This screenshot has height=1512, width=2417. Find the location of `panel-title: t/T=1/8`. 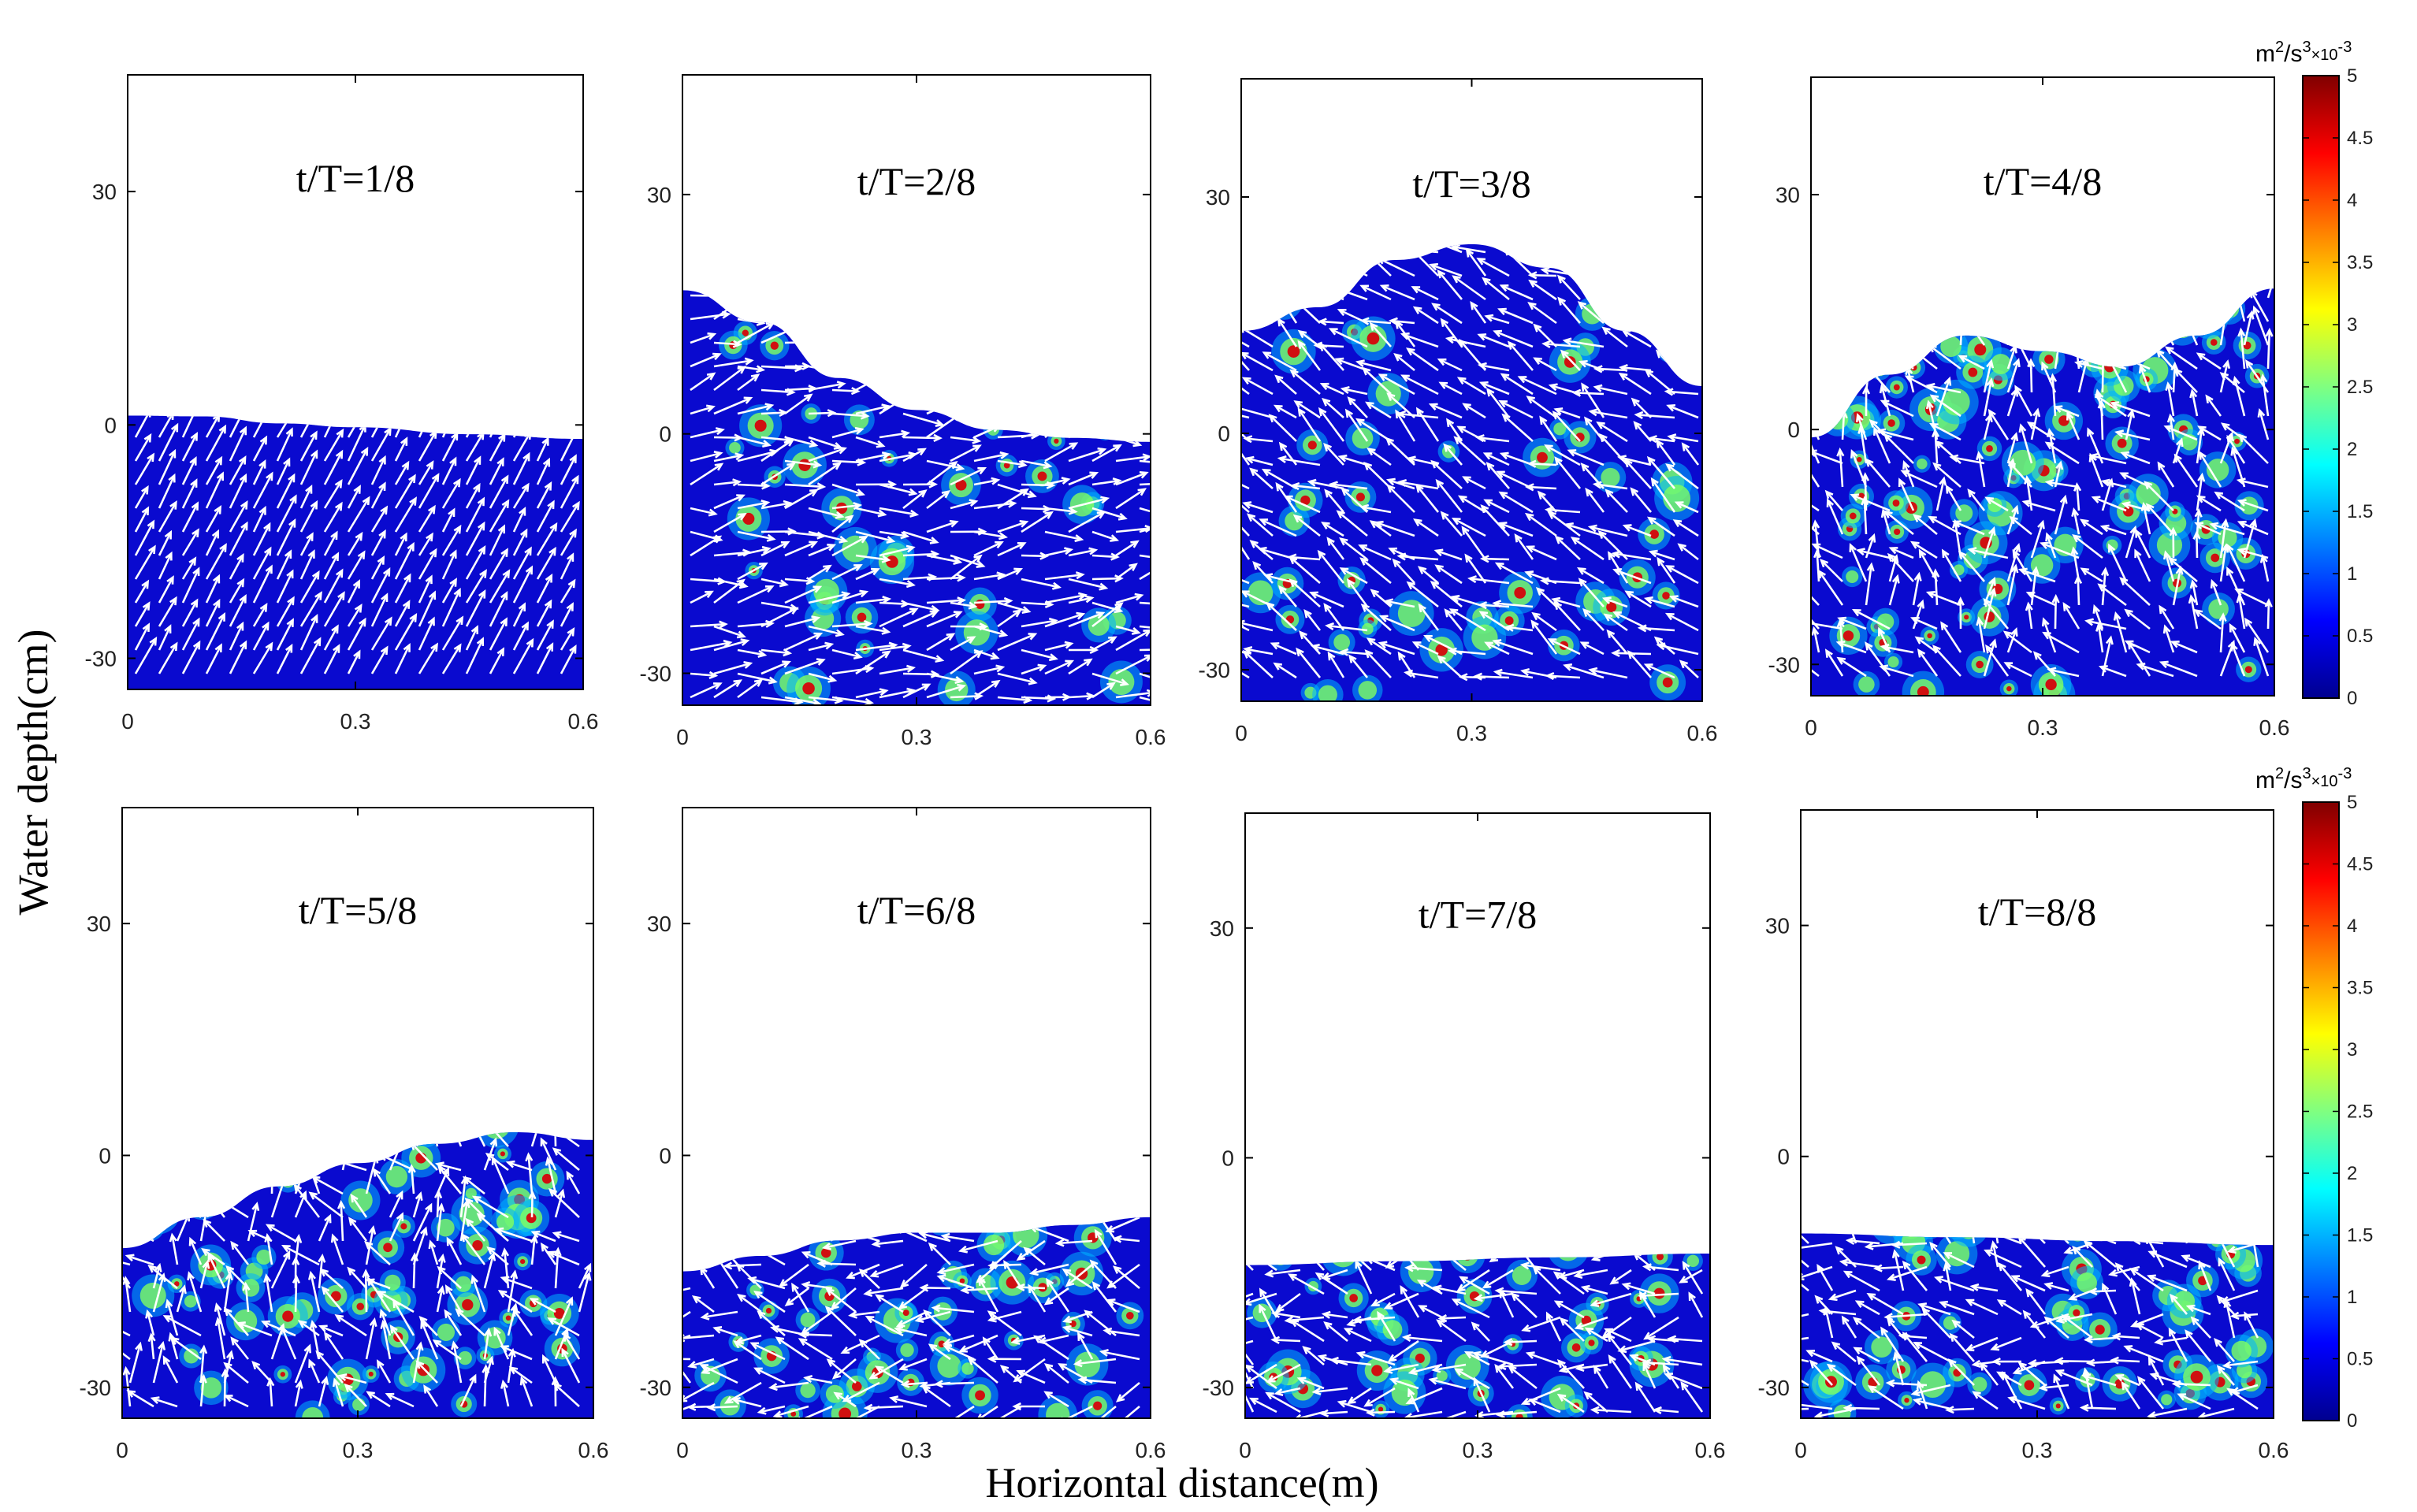

panel-title: t/T=1/8 is located at coordinates (355, 178).